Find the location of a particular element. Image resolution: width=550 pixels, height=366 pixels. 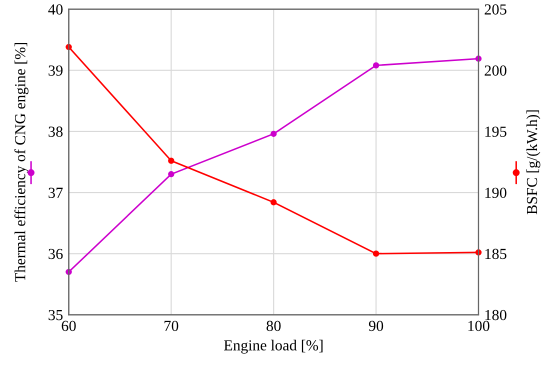

x-tick-label: 80 is located at coordinates (273, 326).